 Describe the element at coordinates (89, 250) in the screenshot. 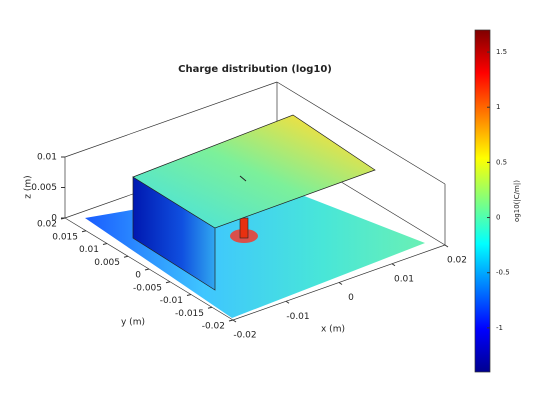

I see `y-tick-label: 0.01` at that location.